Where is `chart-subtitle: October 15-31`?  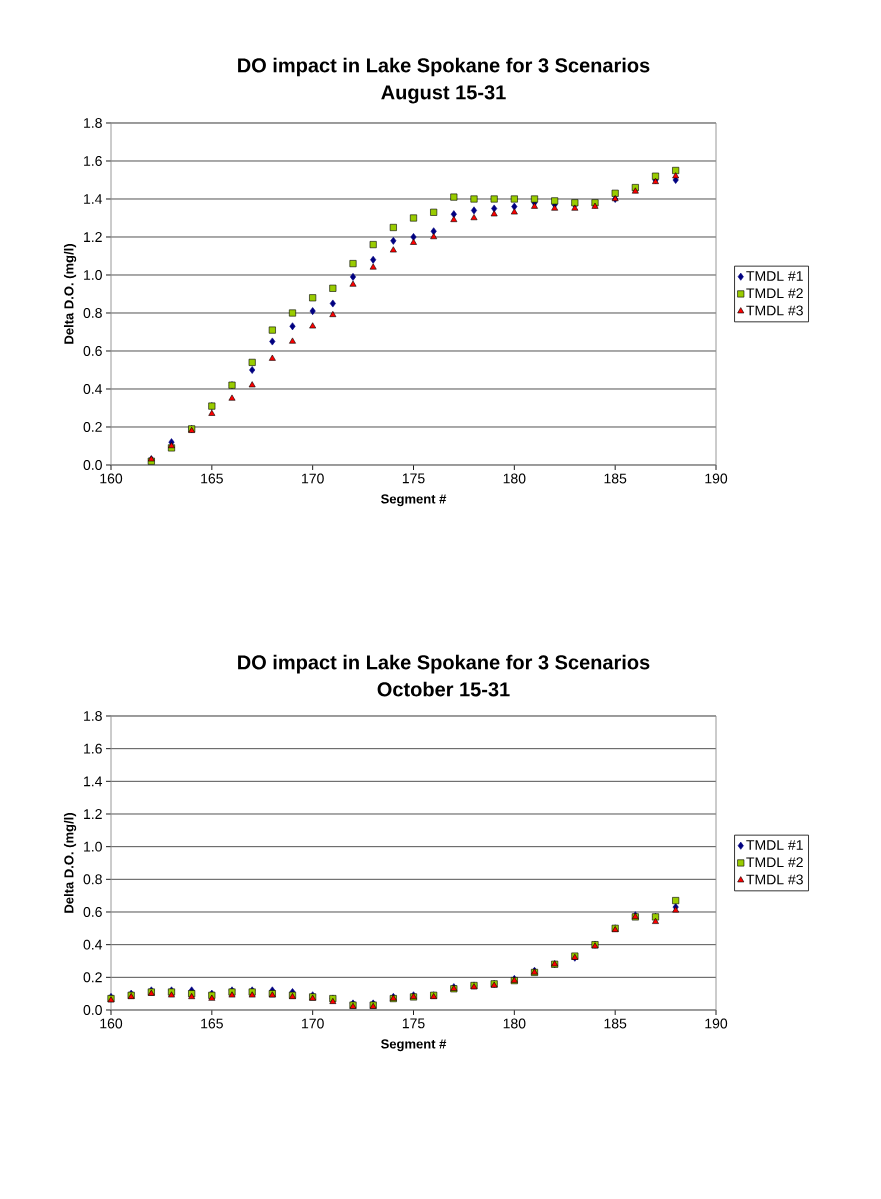 chart-subtitle: October 15-31 is located at coordinates (443, 689).